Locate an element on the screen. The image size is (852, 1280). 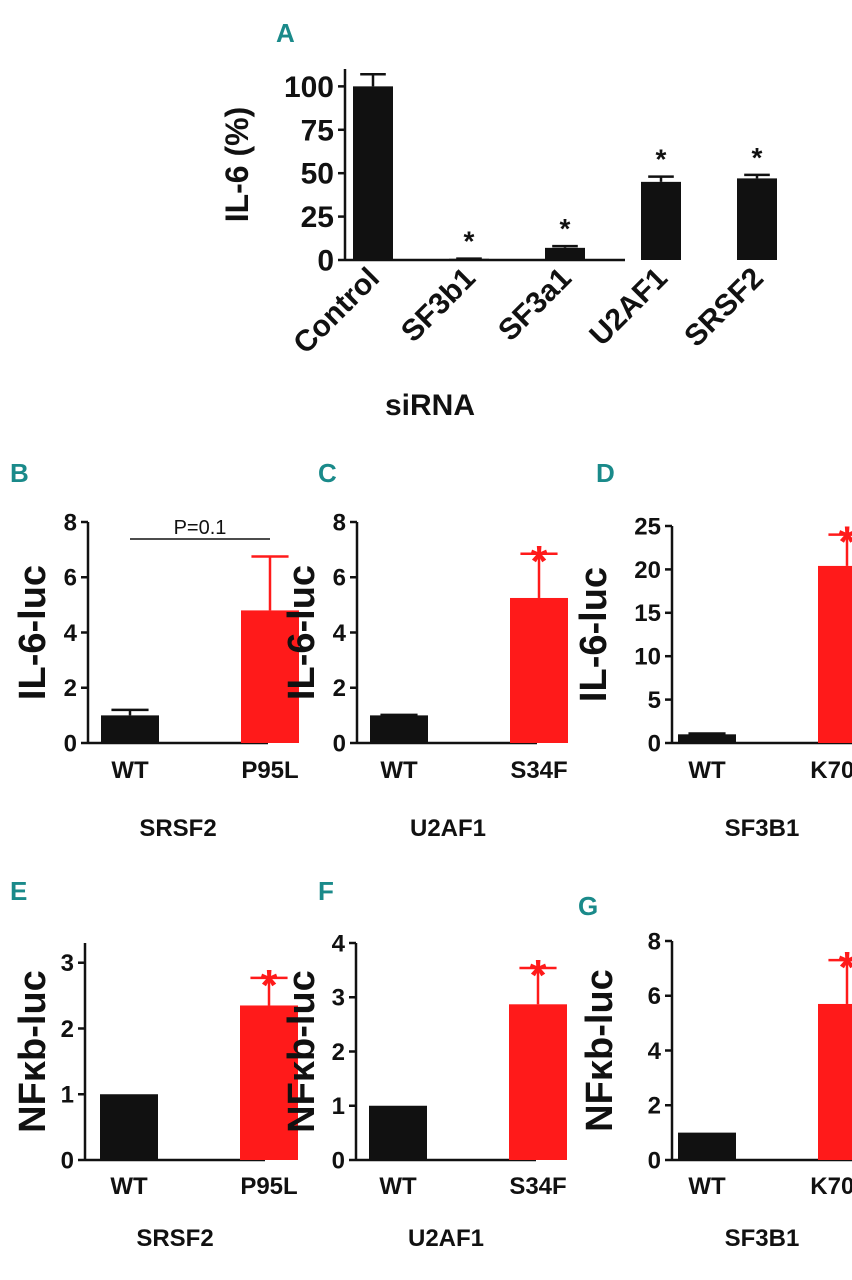
y-tick-label: 75 is located at coordinates (317, 130).